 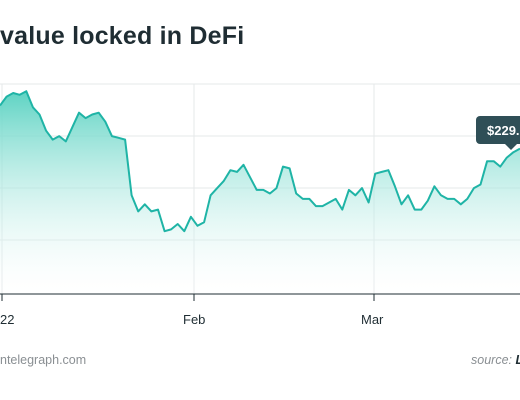 What do you see at coordinates (517, 360) in the screenshot?
I see `source-name: L` at bounding box center [517, 360].